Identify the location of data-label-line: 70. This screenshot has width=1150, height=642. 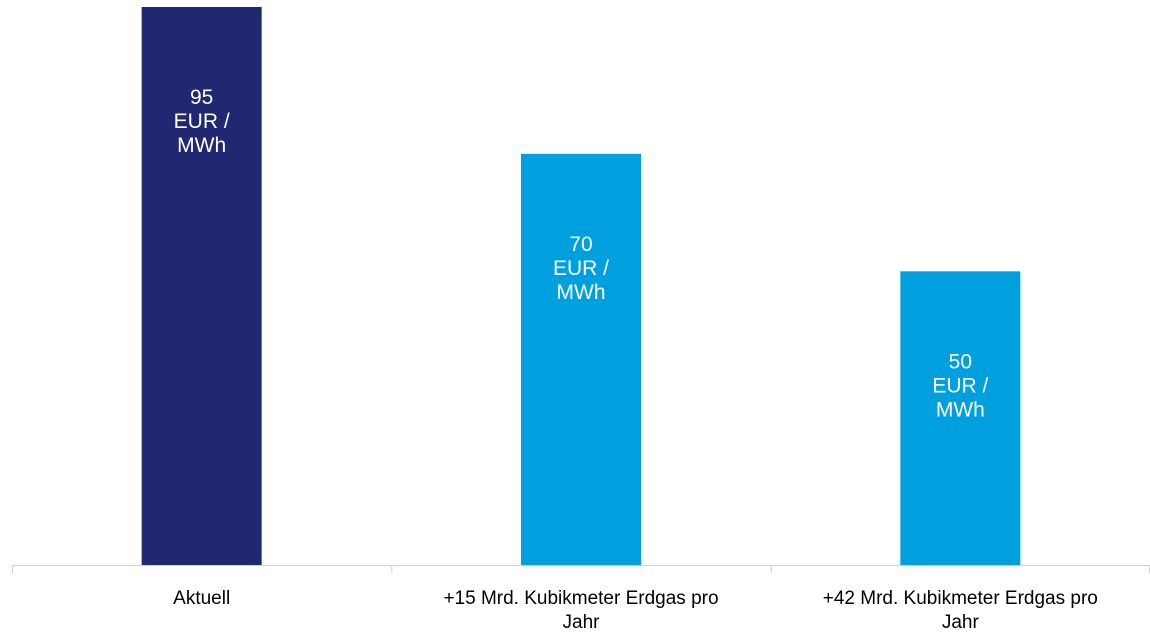
(580, 244).